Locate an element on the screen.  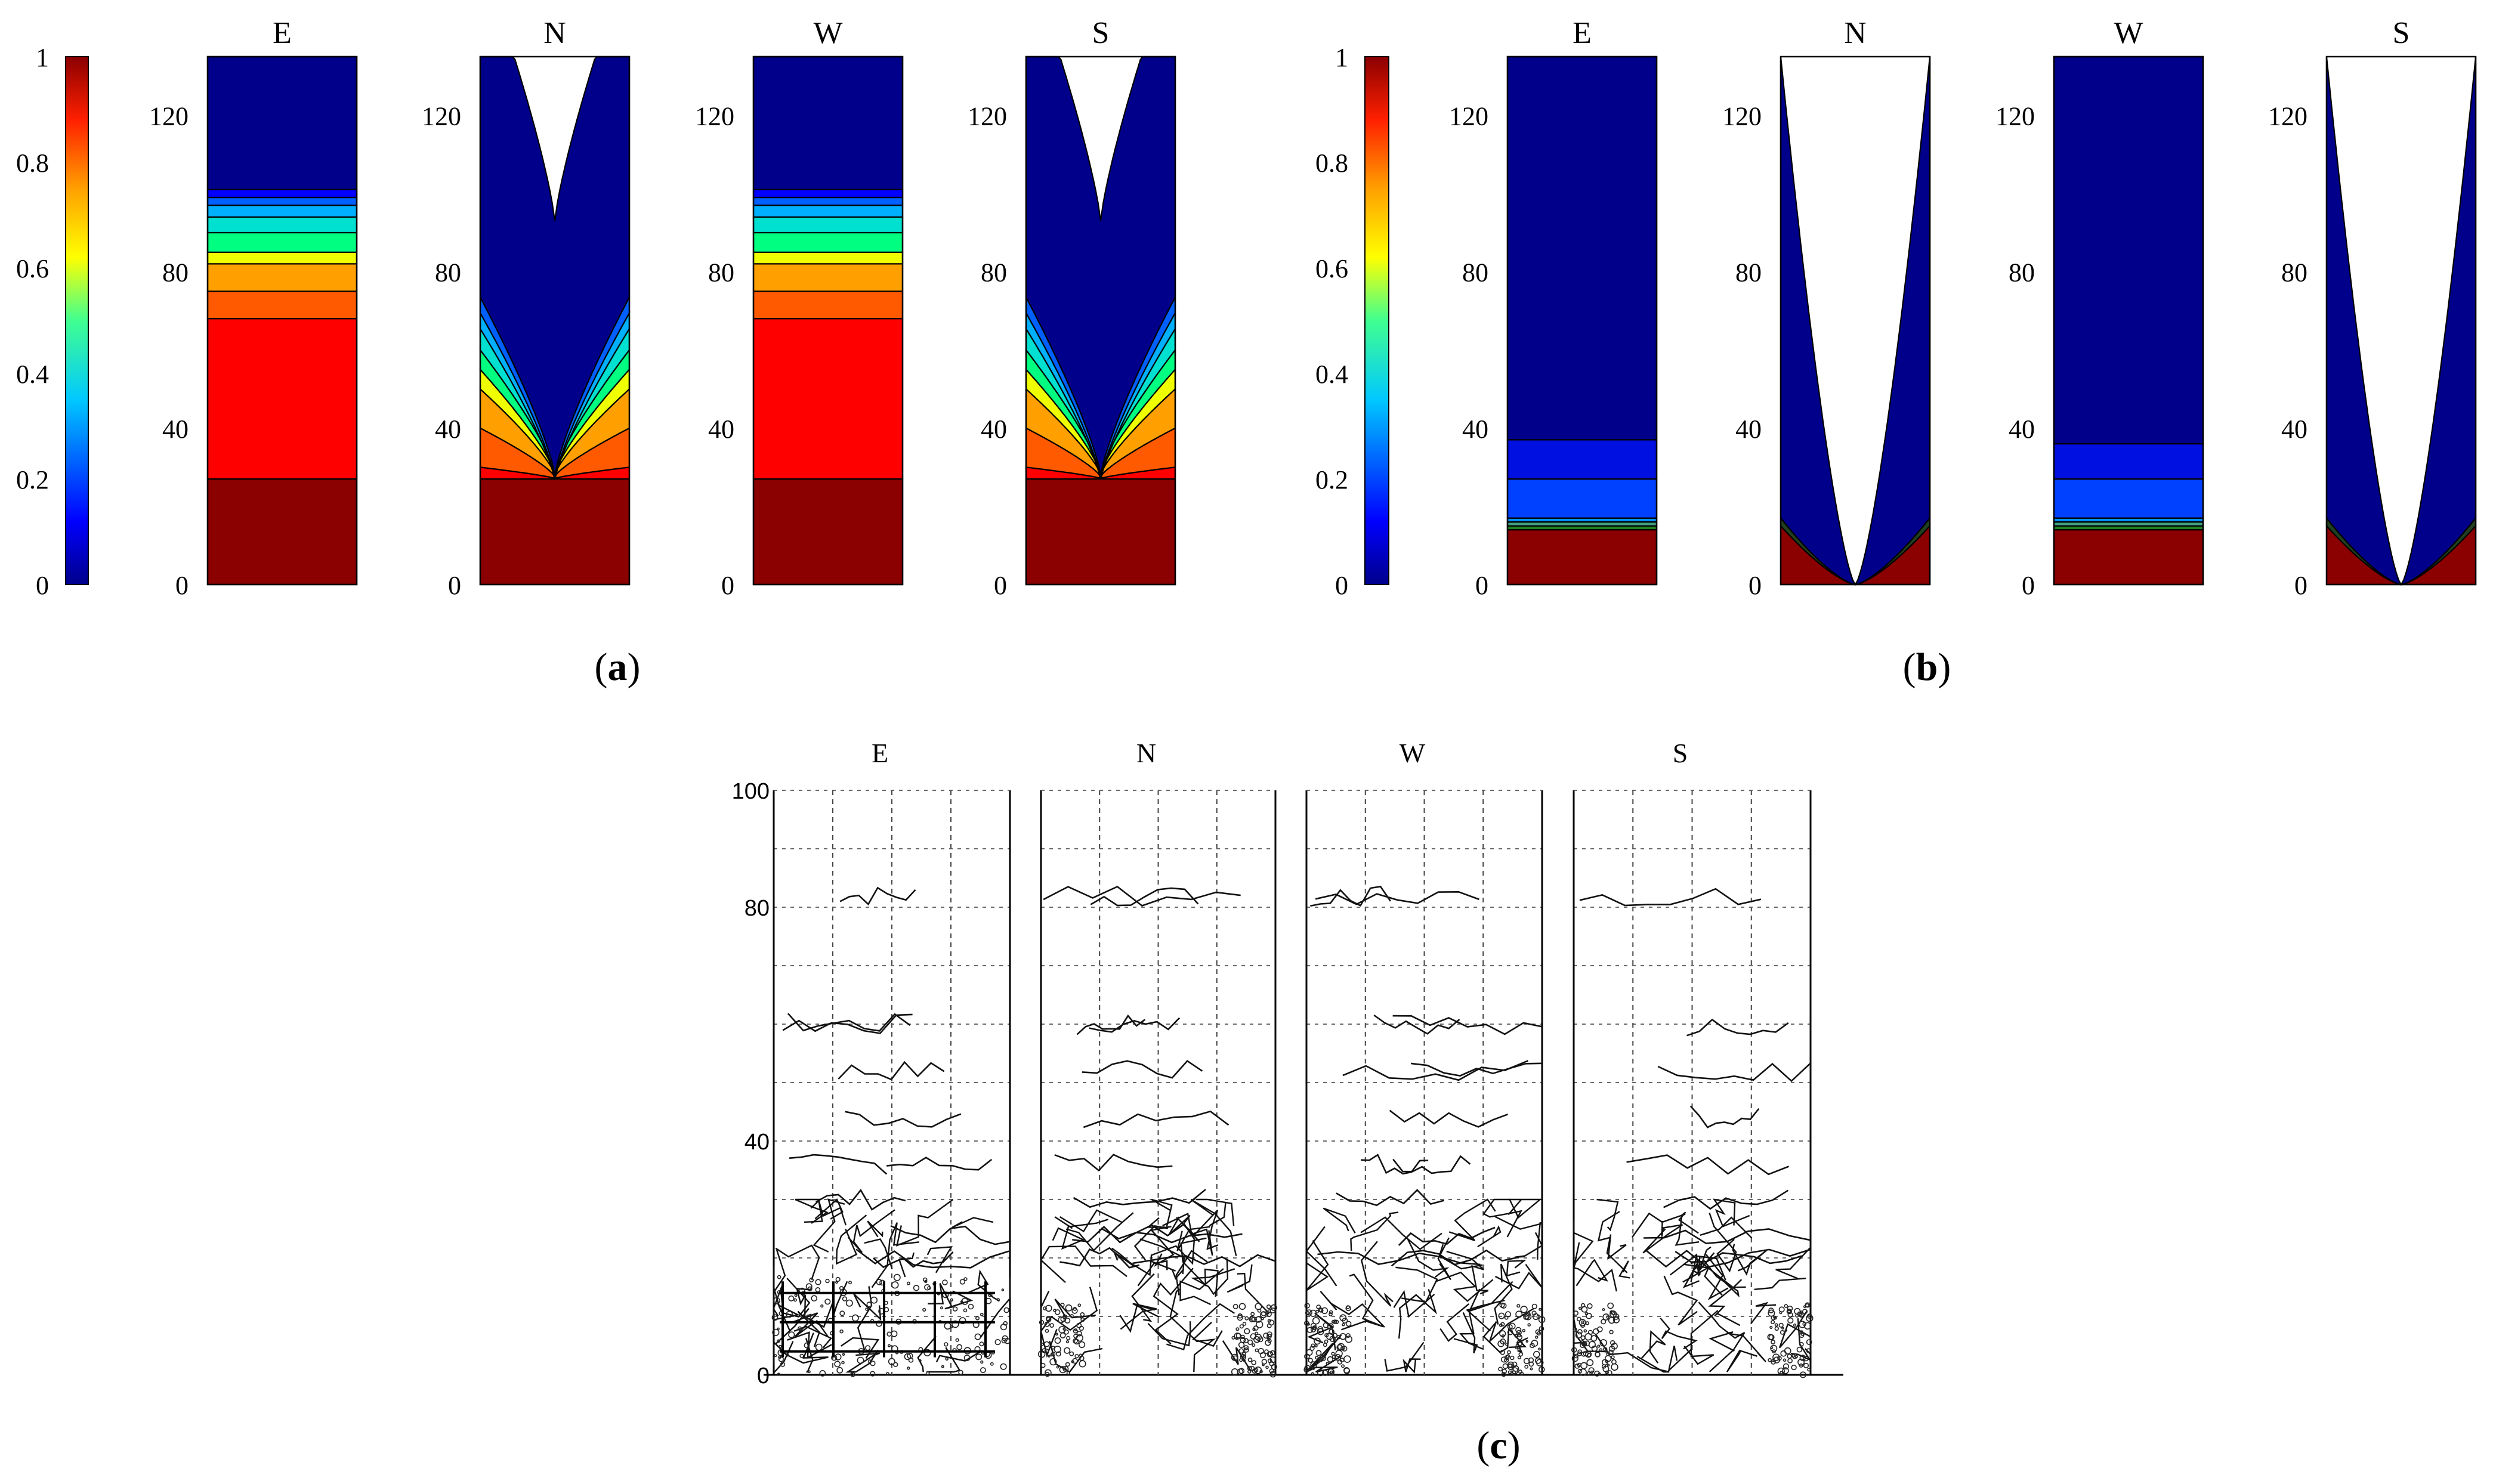
y-tick-label: 80 is located at coordinates (2294, 272).